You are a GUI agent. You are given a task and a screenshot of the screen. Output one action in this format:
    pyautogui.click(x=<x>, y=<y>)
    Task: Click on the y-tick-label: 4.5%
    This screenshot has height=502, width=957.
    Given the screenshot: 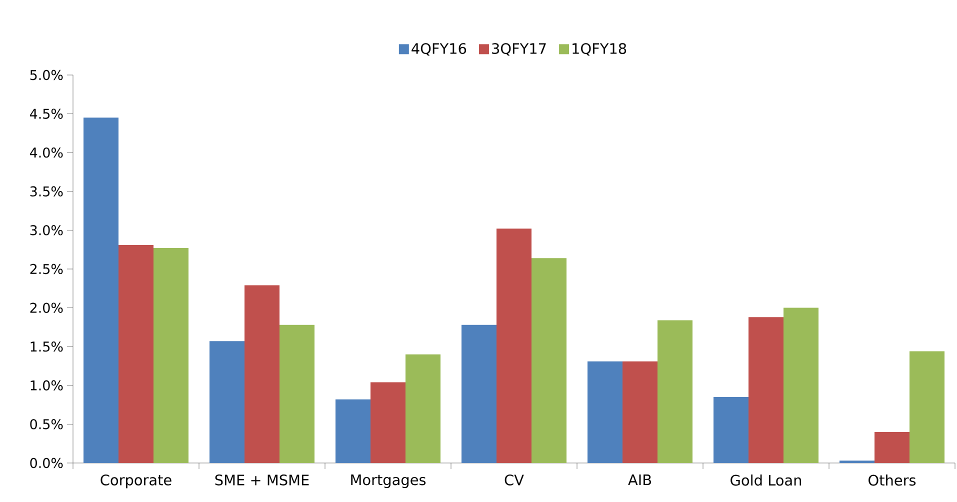 What is the action you would take?
    pyautogui.click(x=46, y=113)
    